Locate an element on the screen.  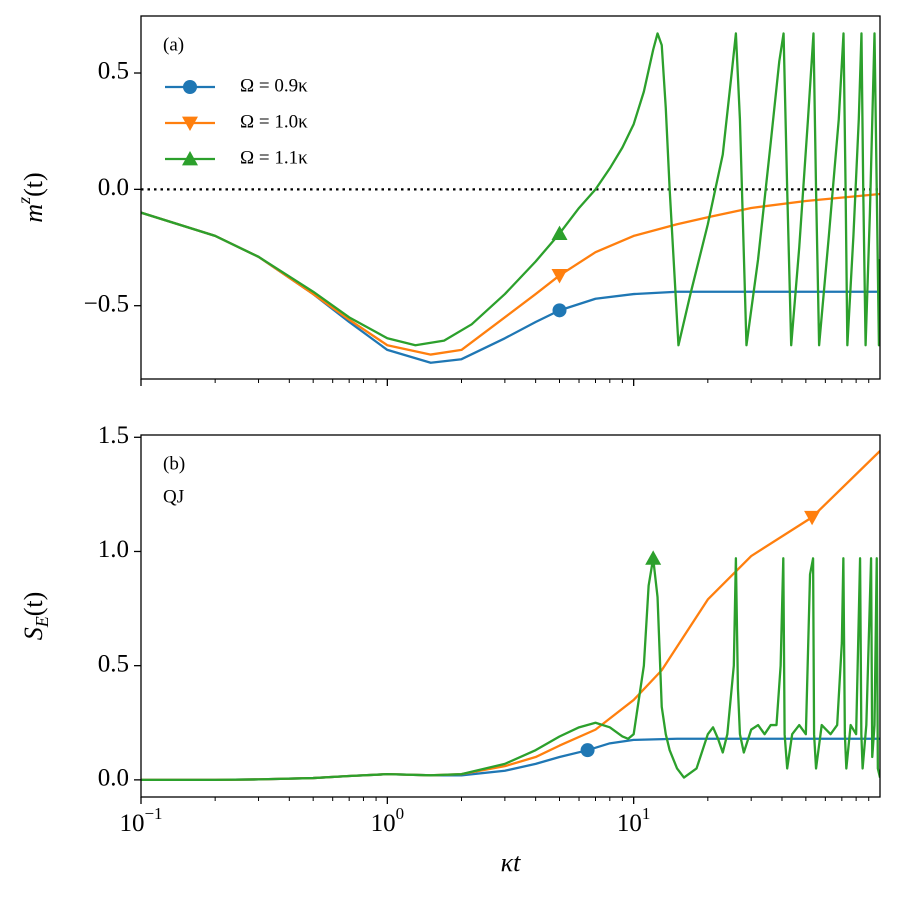
panel-label: (b) is located at coordinates (174, 463).